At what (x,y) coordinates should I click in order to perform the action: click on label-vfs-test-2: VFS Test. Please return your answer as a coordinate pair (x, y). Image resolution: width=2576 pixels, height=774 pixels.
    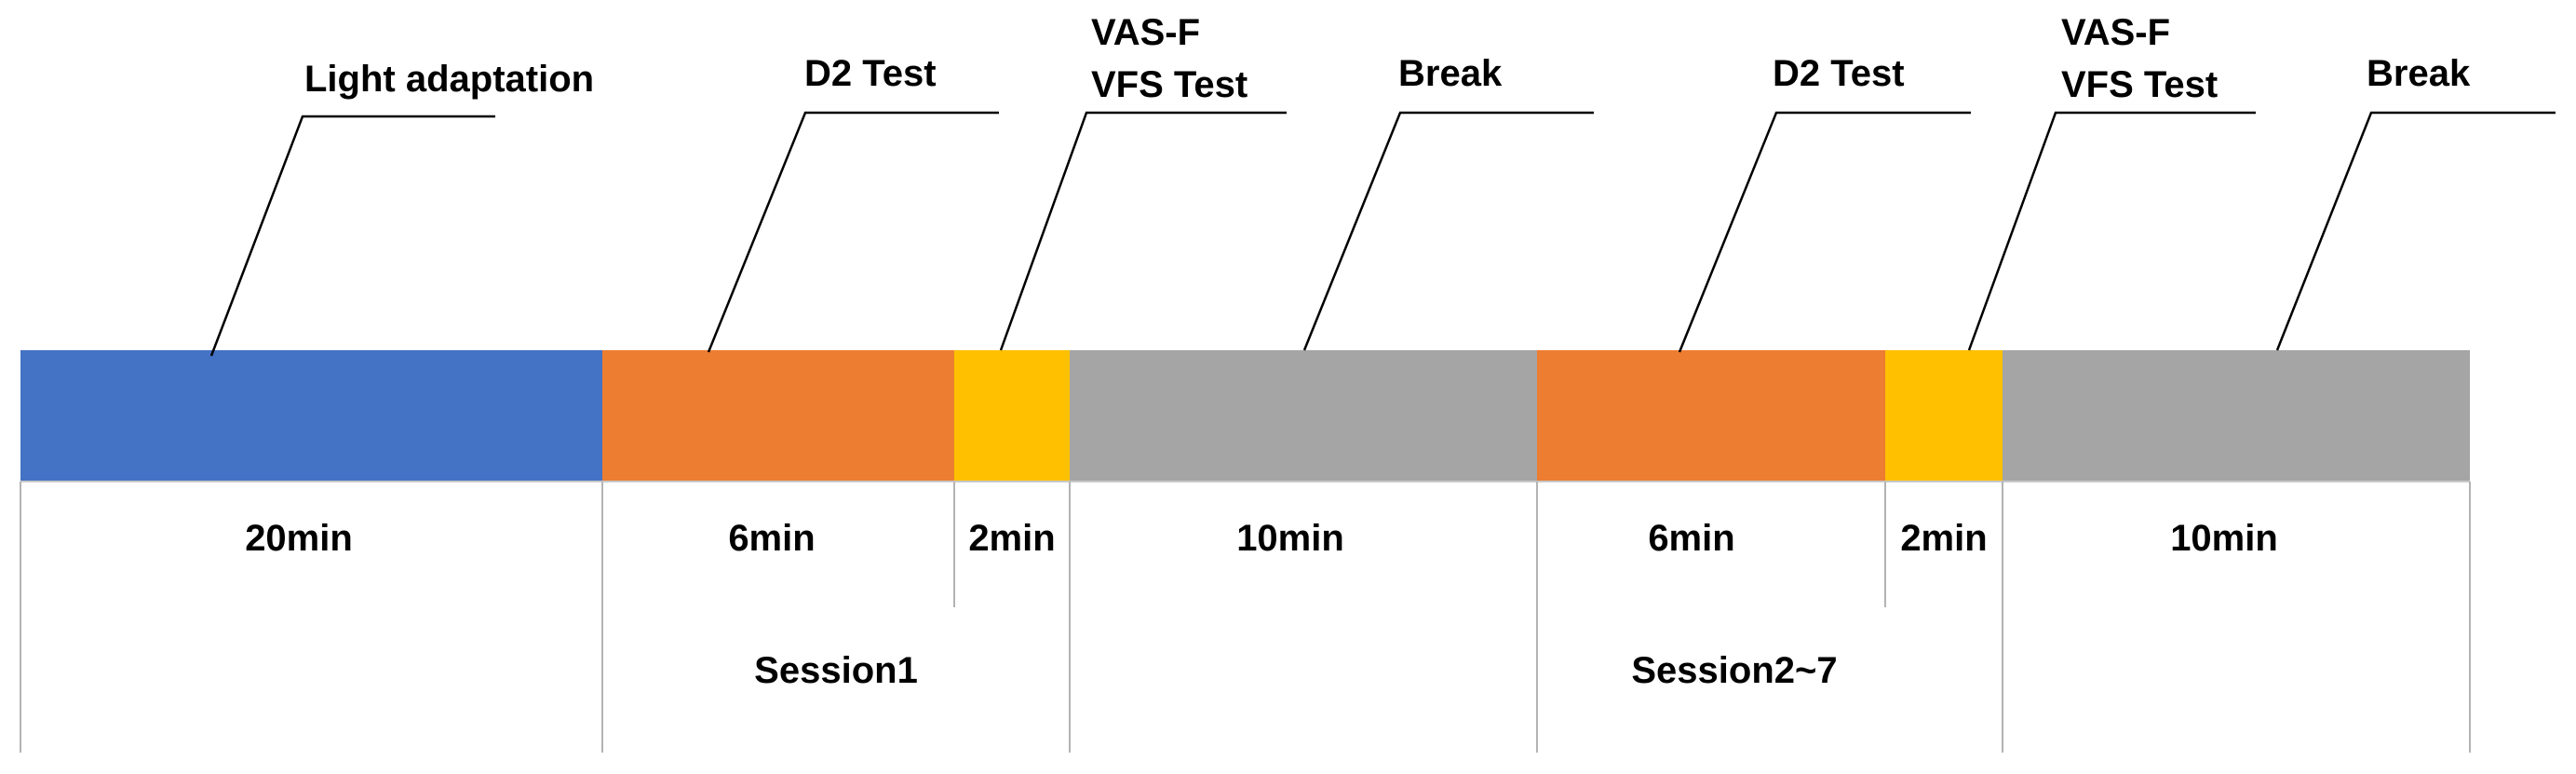
    Looking at the image, I should click on (2139, 84).